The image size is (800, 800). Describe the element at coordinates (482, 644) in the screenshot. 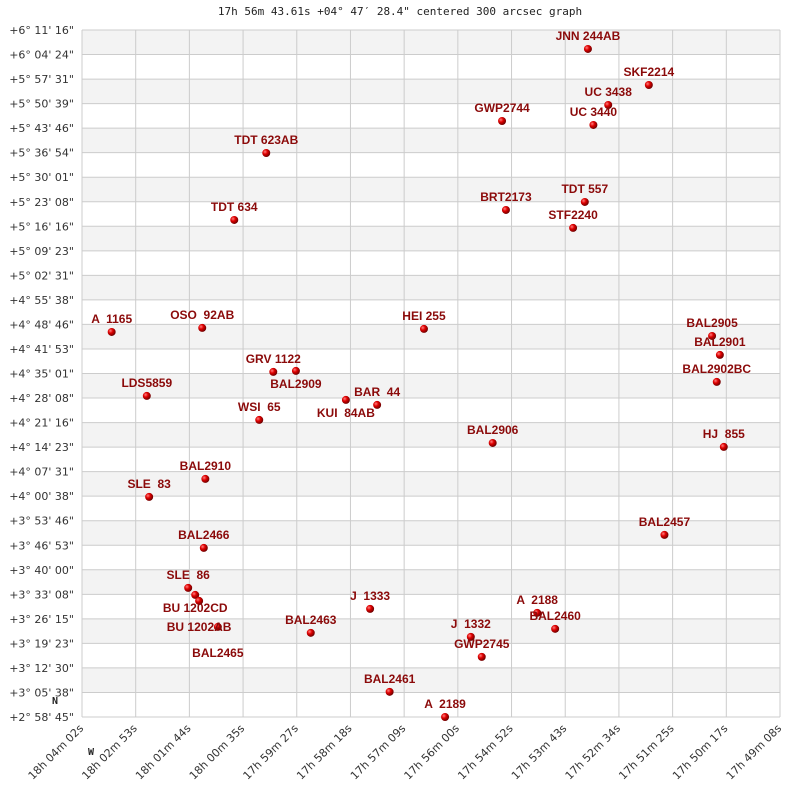

I see `star-label: GWP2745` at that location.